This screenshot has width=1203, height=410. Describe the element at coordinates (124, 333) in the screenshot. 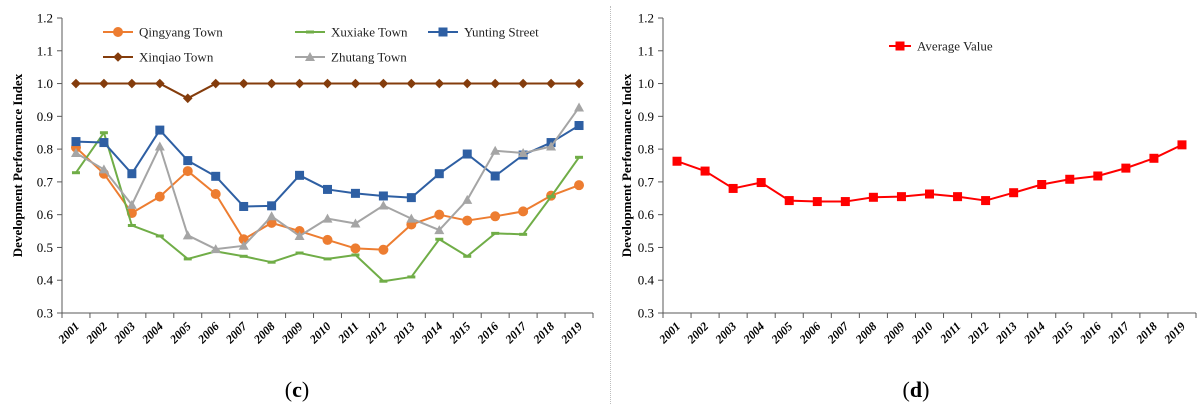

I see `x-tick-label: 2003` at that location.